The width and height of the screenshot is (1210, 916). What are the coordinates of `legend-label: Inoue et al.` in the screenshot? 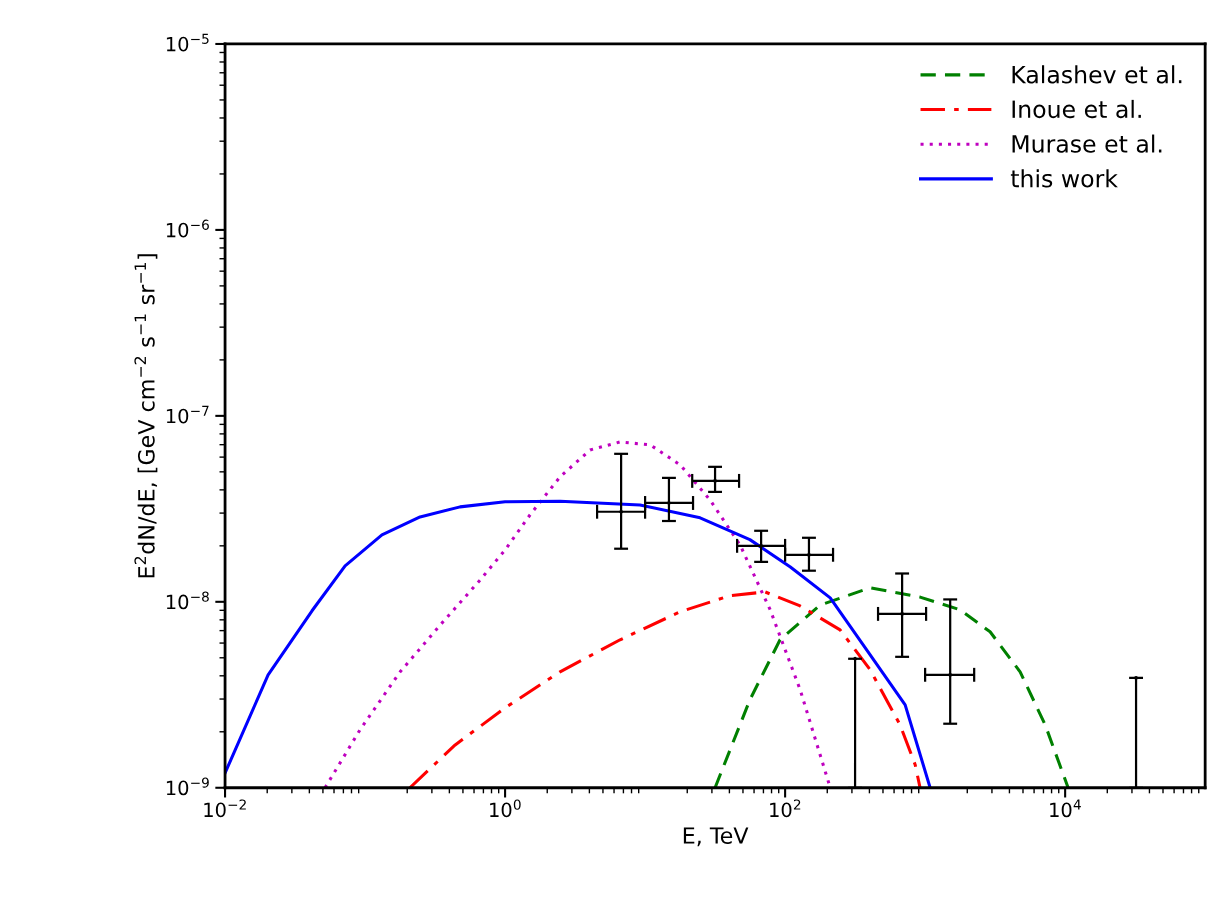 It's located at (1076, 109).